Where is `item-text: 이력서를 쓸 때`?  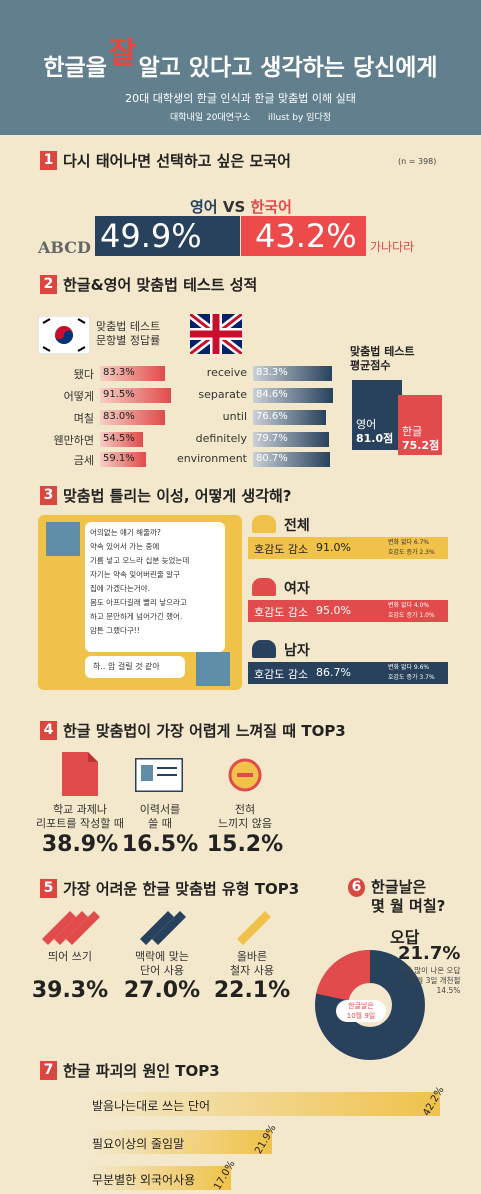 item-text: 이력서를 쓸 때 is located at coordinates (160, 817).